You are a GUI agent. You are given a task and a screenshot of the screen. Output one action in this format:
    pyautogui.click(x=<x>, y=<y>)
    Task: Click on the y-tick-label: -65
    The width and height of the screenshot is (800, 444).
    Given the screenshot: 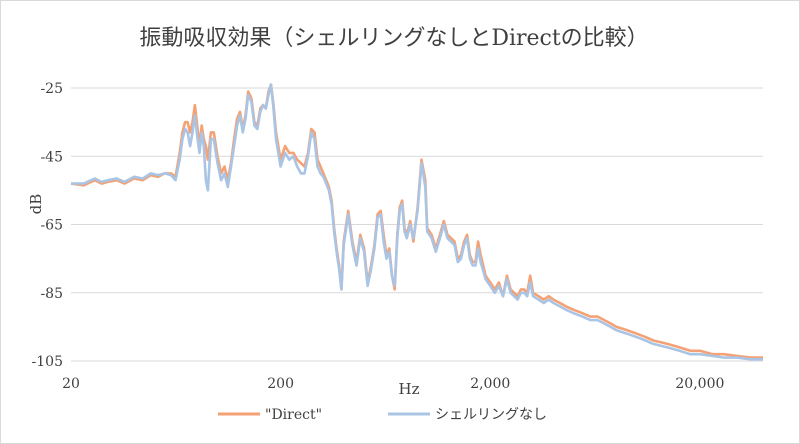 What is the action you would take?
    pyautogui.click(x=51, y=226)
    